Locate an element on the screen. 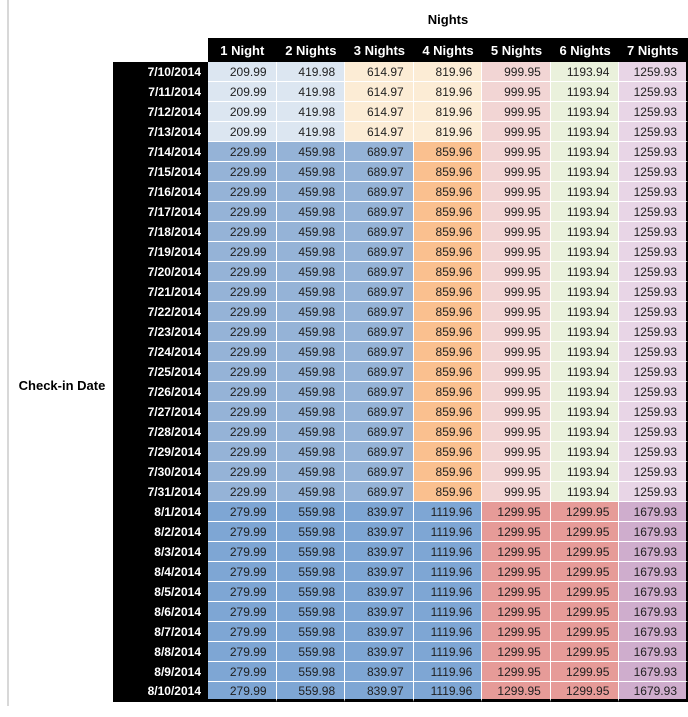 The width and height of the screenshot is (688, 717). column-header: 2 Nights is located at coordinates (311, 50).